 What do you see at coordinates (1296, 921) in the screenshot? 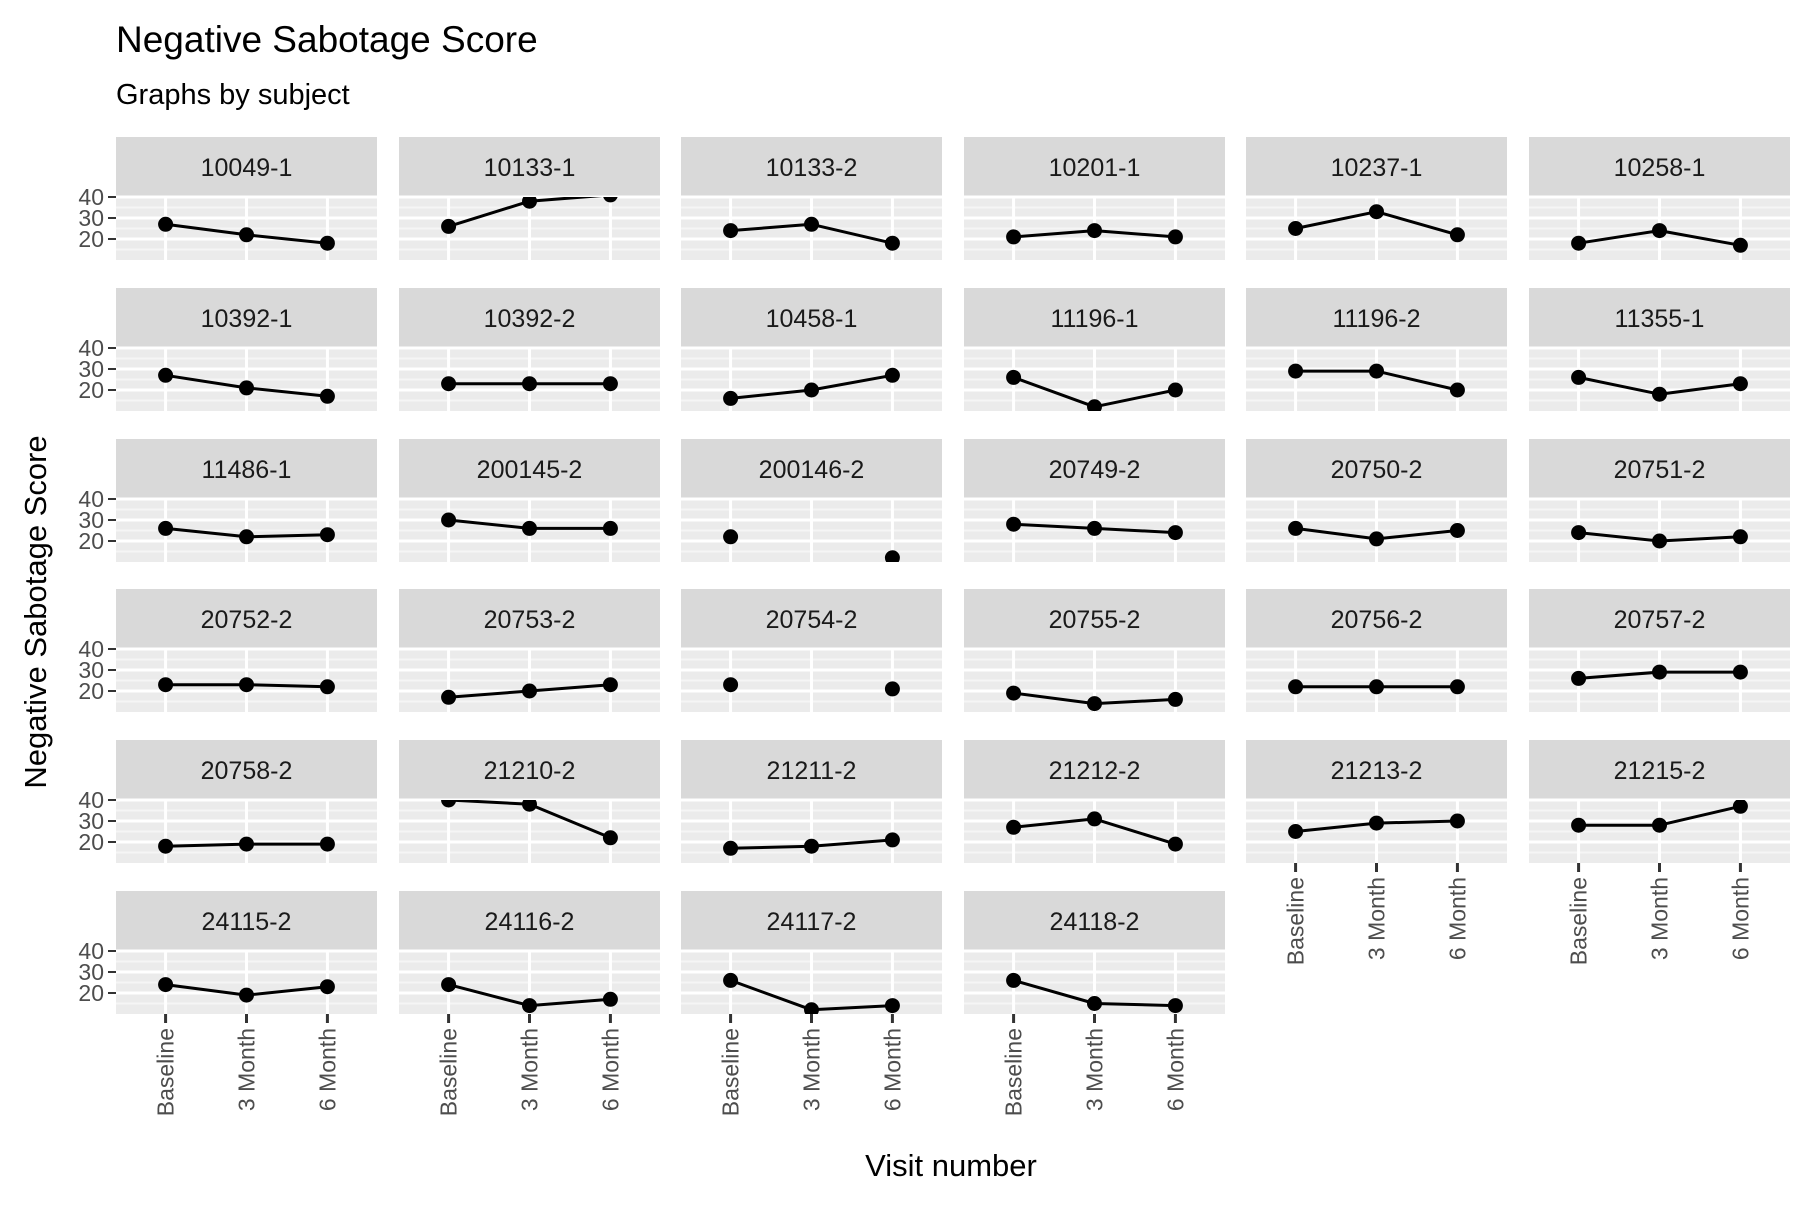
I see `x-tick-label: Baseline` at bounding box center [1296, 921].